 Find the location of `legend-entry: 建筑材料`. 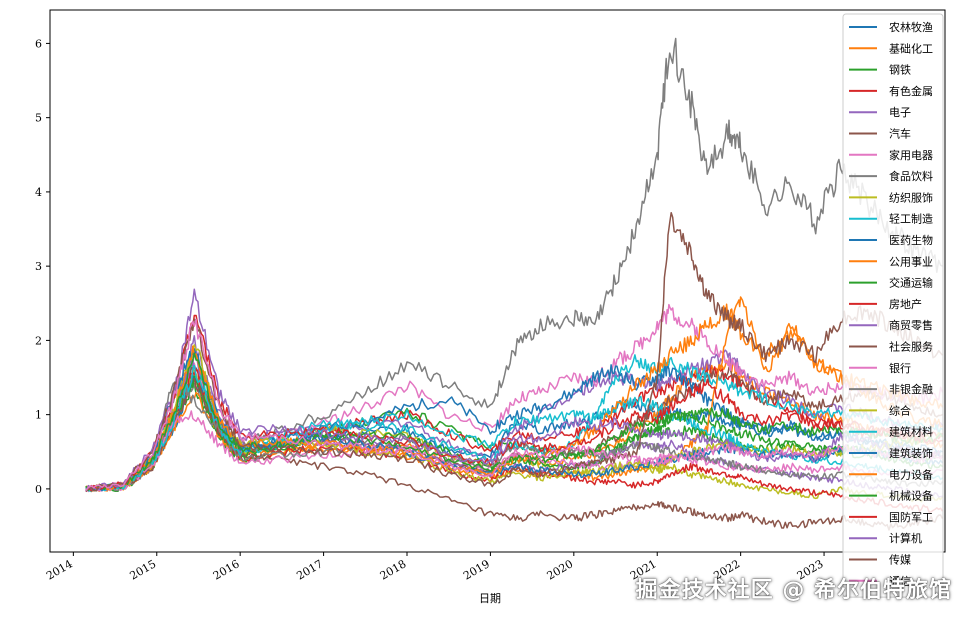

legend-entry: 建筑材料 is located at coordinates (911, 432).